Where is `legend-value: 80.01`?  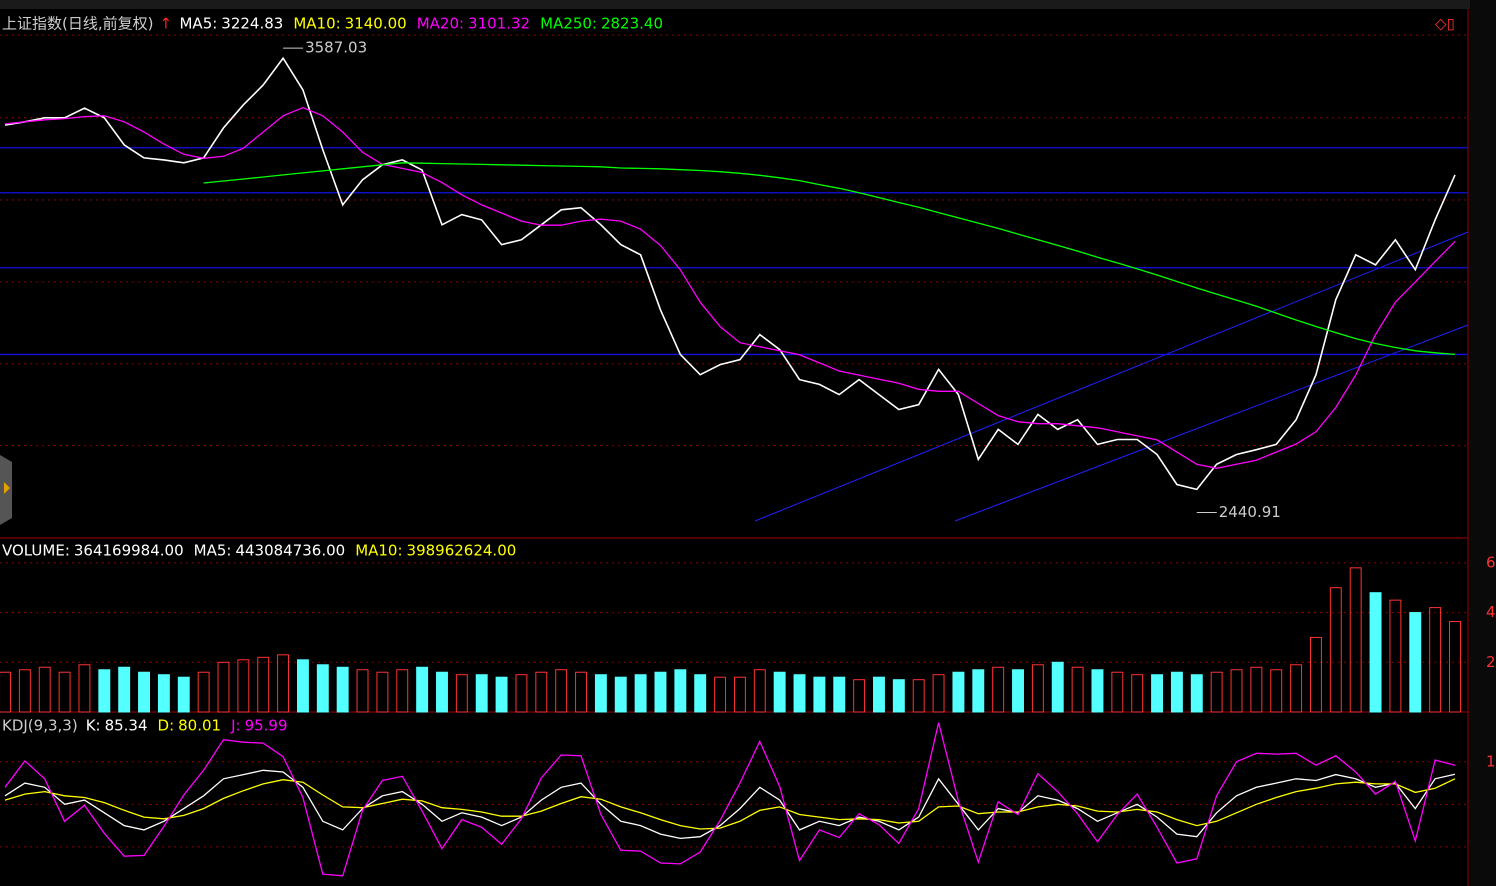
legend-value: 80.01 is located at coordinates (199, 726).